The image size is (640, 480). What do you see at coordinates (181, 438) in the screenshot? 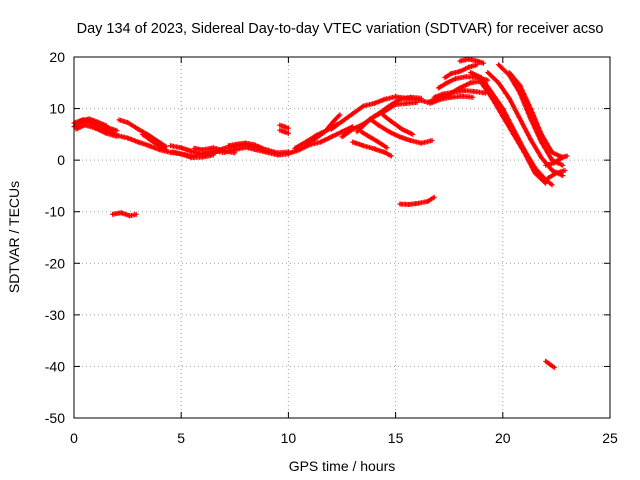
I see `x-tick-label: 5` at bounding box center [181, 438].